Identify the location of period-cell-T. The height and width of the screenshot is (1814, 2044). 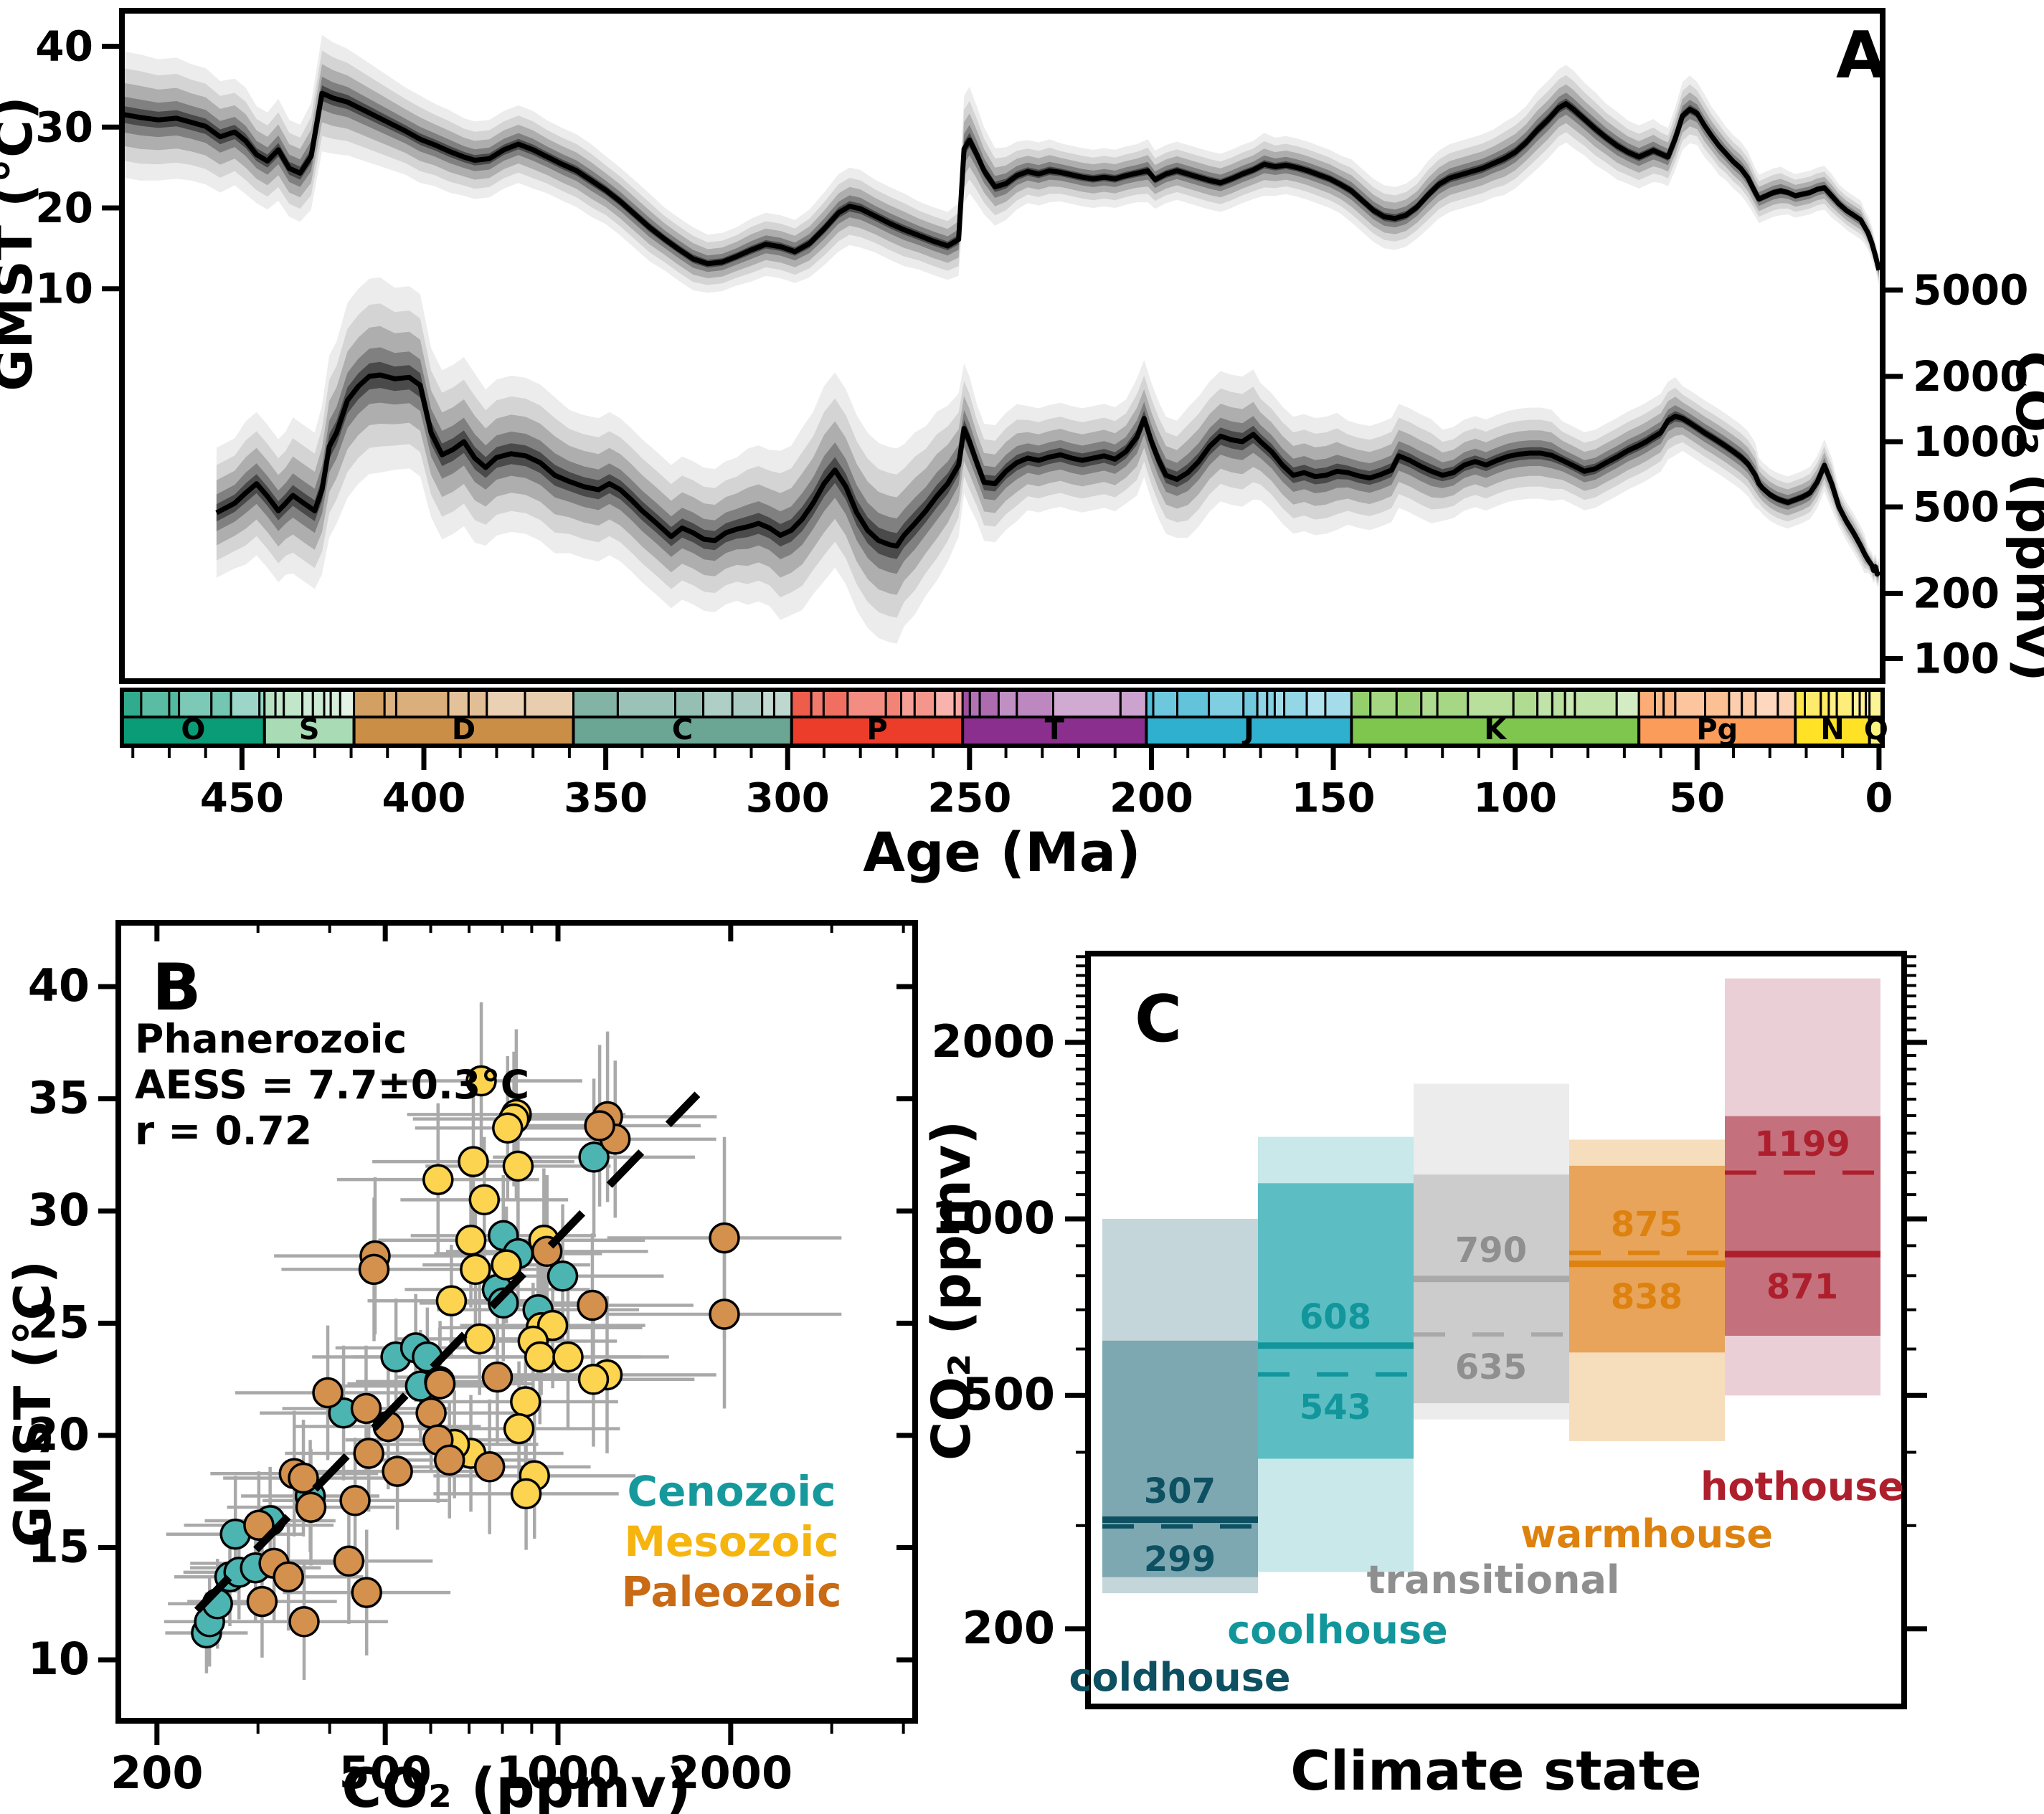
(1054, 731).